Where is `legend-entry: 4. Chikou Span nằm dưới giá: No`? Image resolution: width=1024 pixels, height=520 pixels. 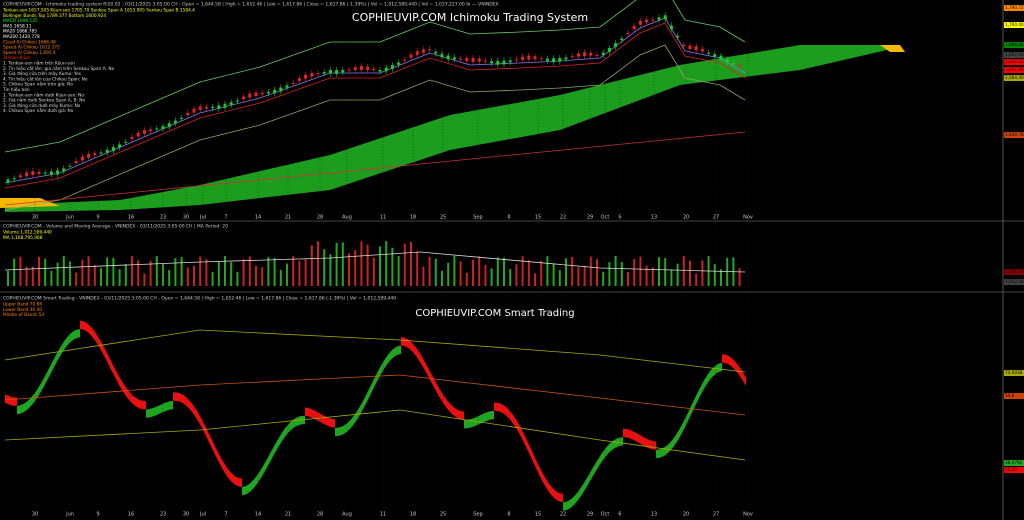
legend-entry: 4. Chikou Span nằm dưới giá: No is located at coordinates (38, 110).